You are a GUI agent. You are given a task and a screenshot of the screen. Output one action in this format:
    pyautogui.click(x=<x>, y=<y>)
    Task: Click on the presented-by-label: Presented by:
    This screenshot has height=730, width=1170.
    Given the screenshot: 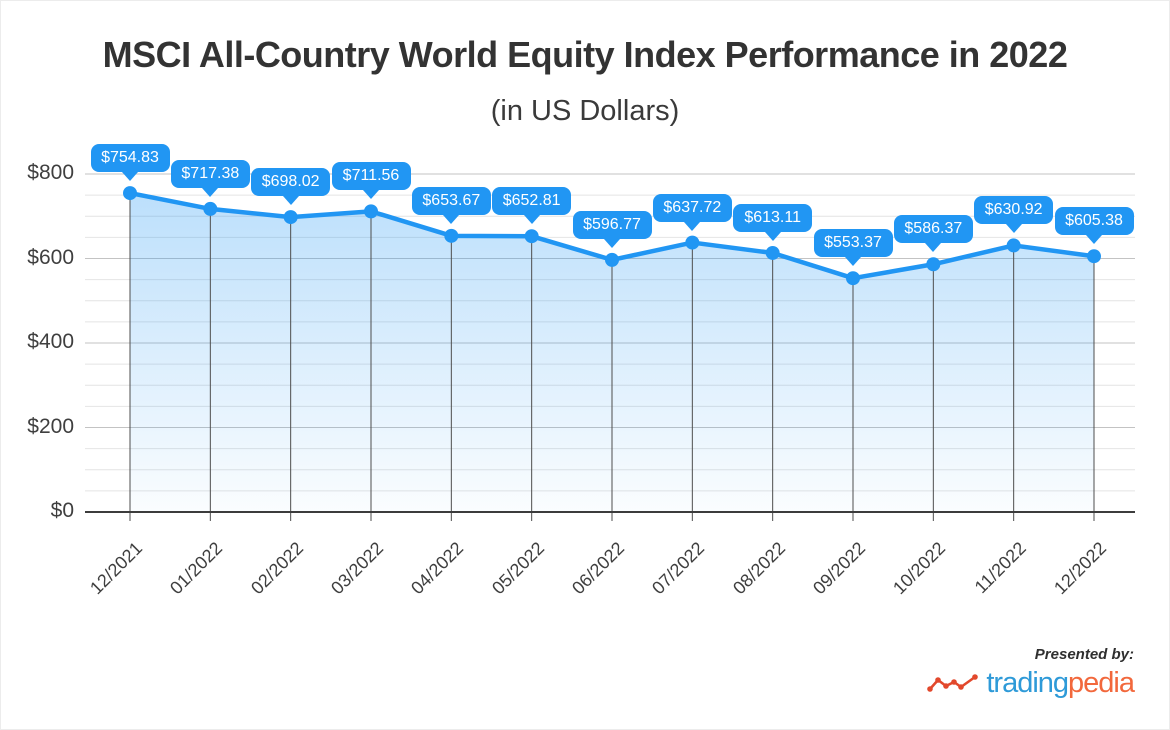 What is the action you would take?
    pyautogui.click(x=1084, y=654)
    